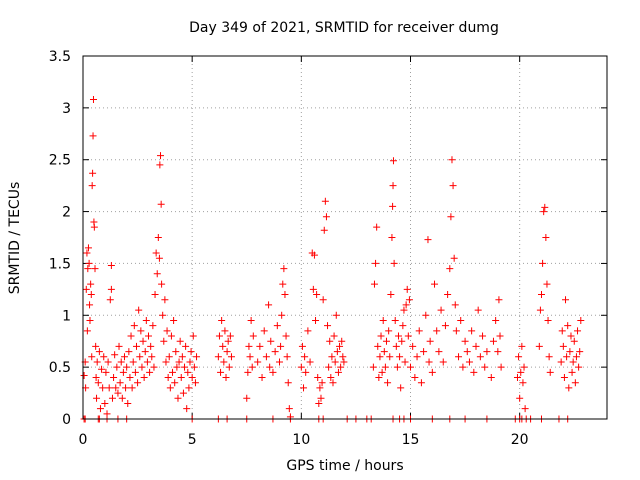  Describe the element at coordinates (66, 316) in the screenshot. I see `y-tick-label: 1` at that location.